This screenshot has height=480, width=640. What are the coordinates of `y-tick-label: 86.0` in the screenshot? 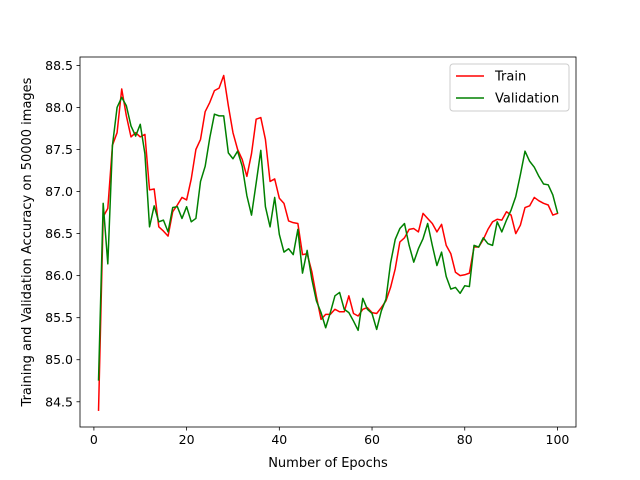 It's located at (59, 275).